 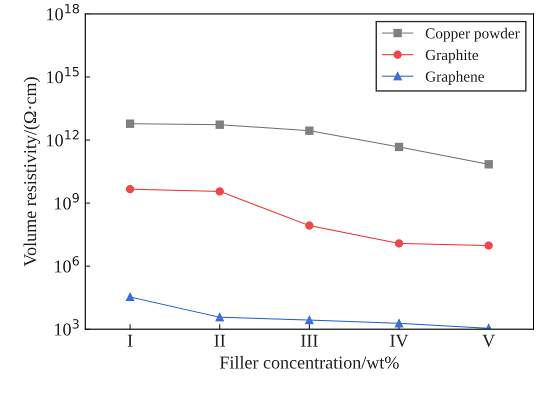 I want to click on x-tick-label: IV, so click(x=399, y=340).